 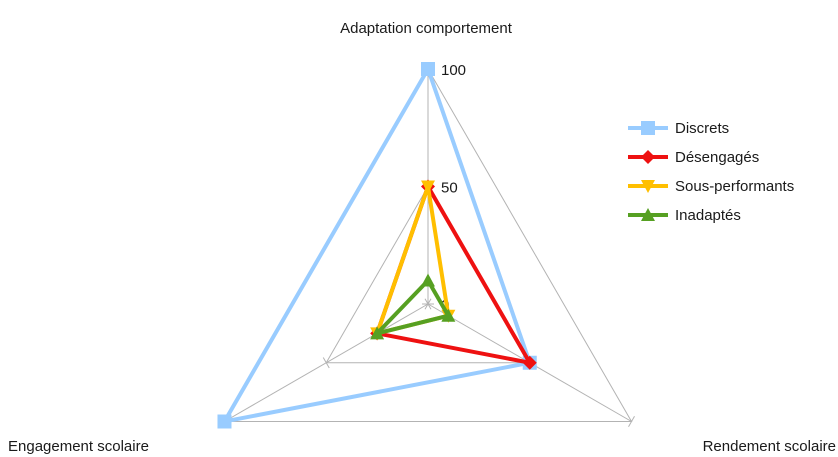 I want to click on axis-title-rendement-scolaire: Rendement scolaire, so click(x=769, y=446).